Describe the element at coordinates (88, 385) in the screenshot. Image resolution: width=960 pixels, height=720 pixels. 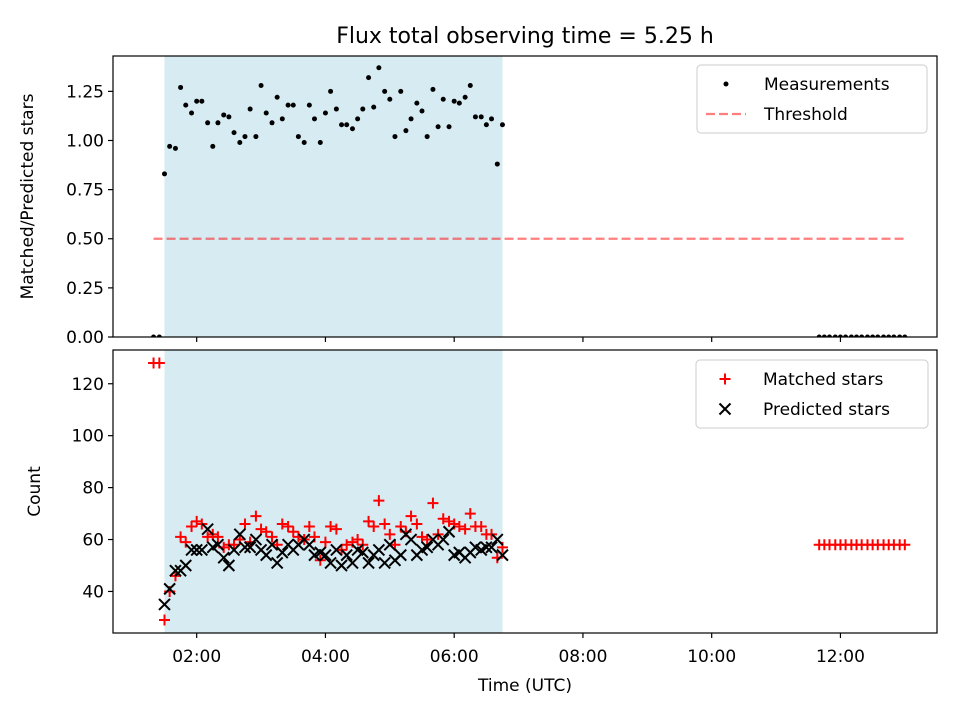
I see `y-tick-label: 120` at that location.